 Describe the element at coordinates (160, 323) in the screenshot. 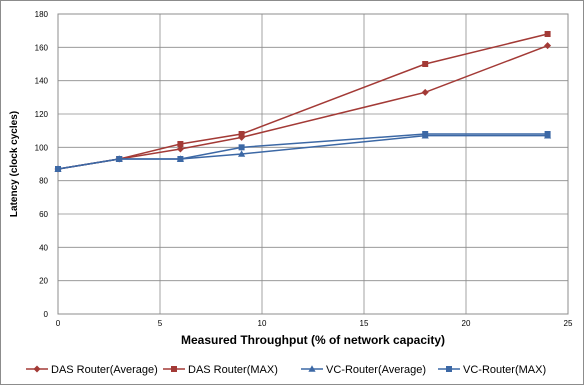

I see `x-tick-label: 5` at that location.